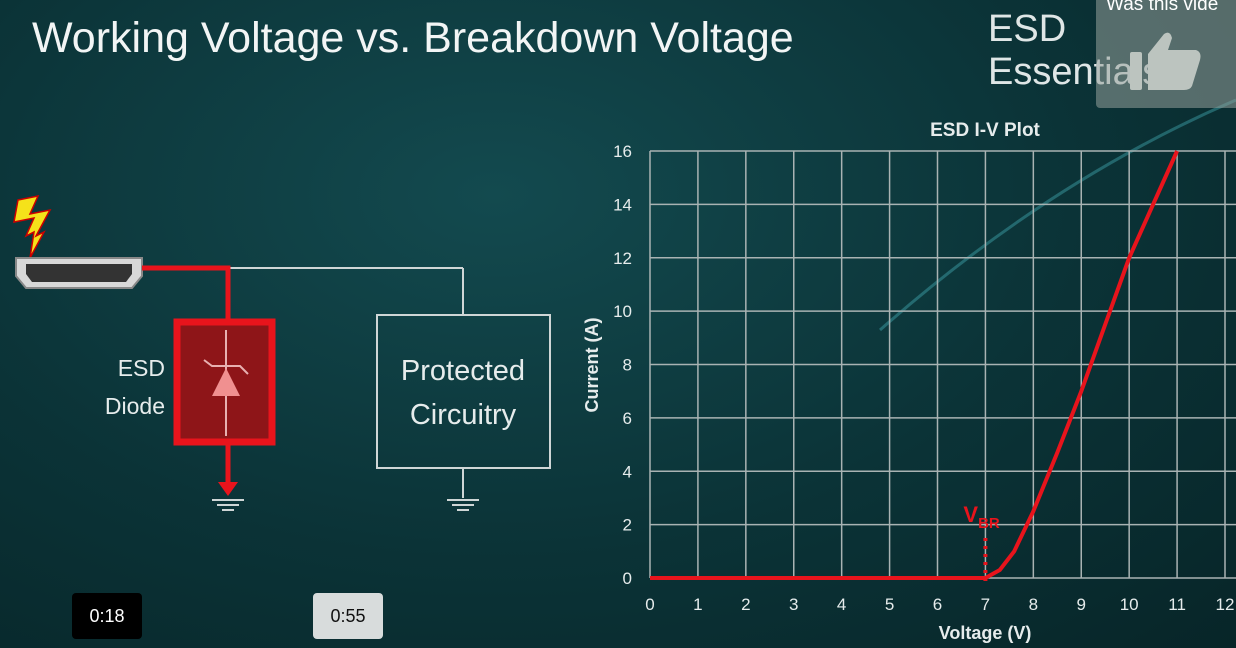 The height and width of the screenshot is (648, 1236). I want to click on lightning-icon, so click(32, 226).